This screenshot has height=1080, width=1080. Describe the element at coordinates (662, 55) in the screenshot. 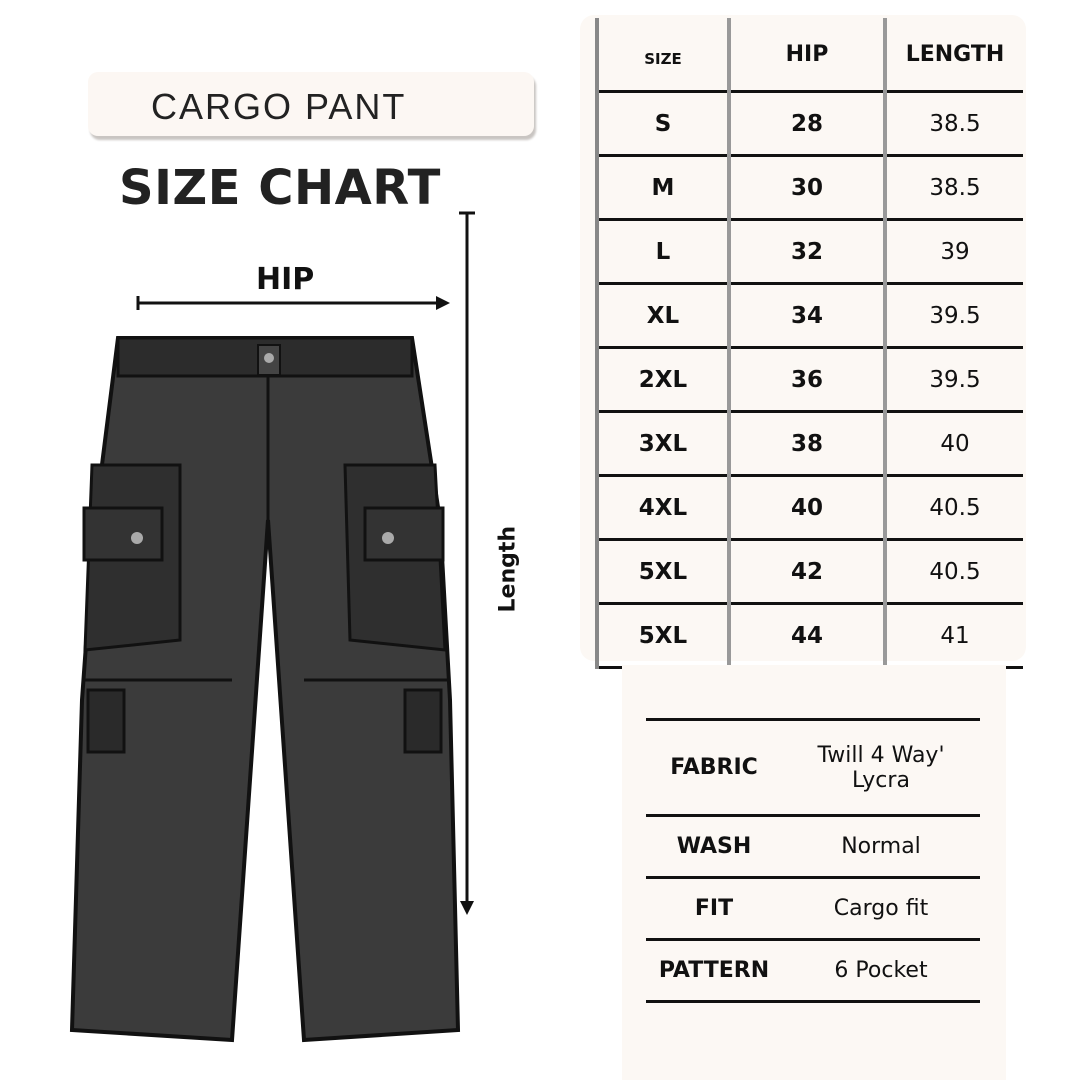

I see `column-header-size: SIZE` at that location.